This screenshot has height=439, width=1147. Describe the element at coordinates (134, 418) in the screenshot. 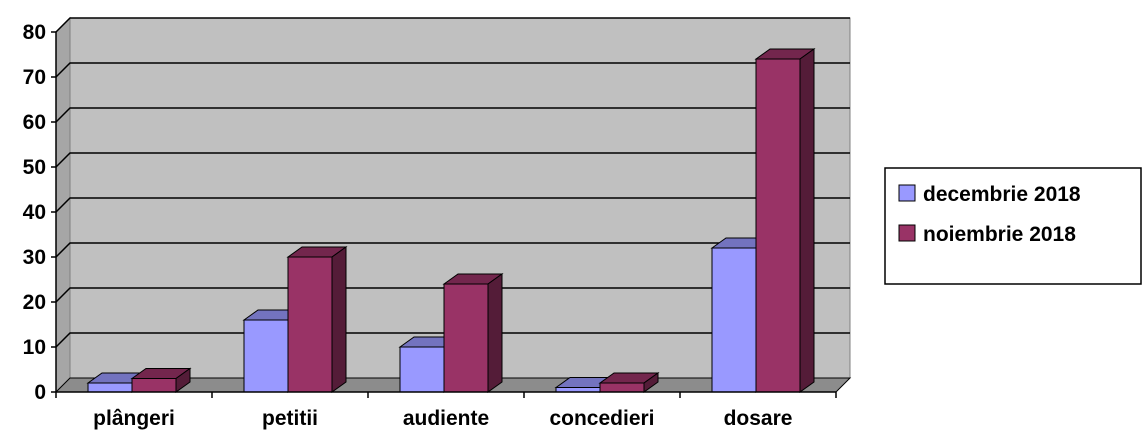

I see `x-tick-label: plângeri` at that location.